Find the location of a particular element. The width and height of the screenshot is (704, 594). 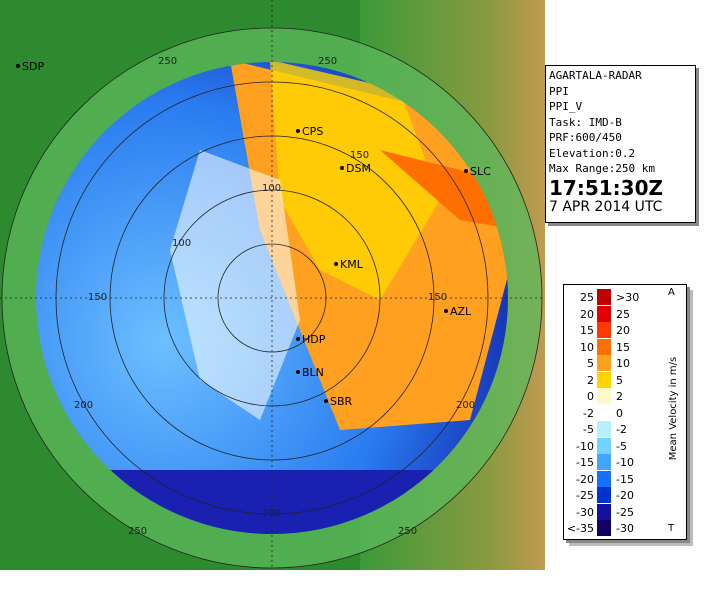

legend-row: -15 -10 is located at coordinates (614, 462).